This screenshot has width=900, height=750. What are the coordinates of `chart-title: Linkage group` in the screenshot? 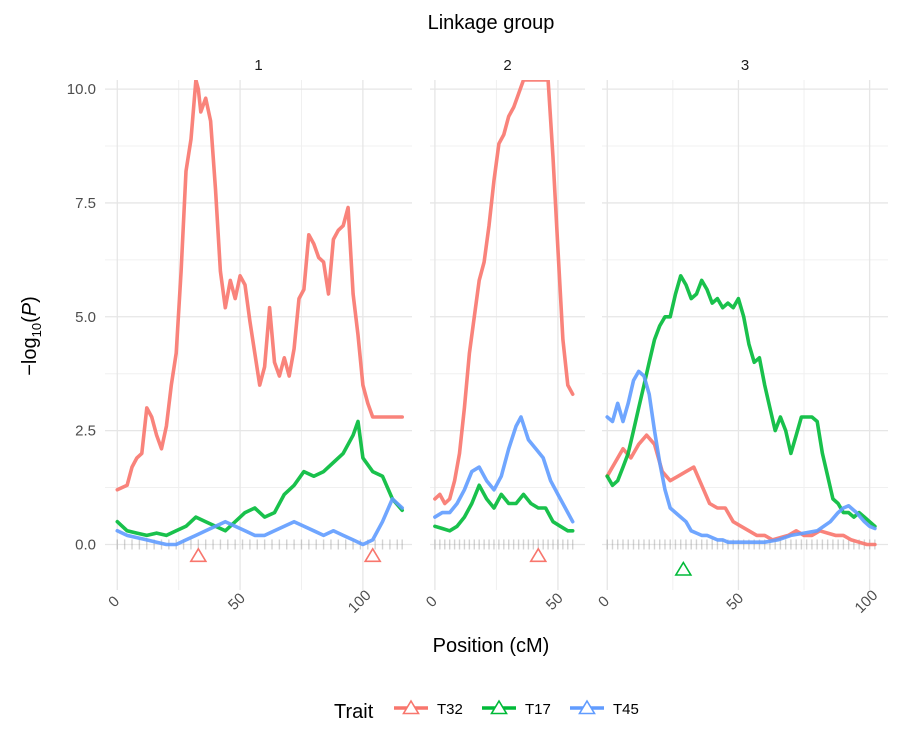 It's located at (491, 23).